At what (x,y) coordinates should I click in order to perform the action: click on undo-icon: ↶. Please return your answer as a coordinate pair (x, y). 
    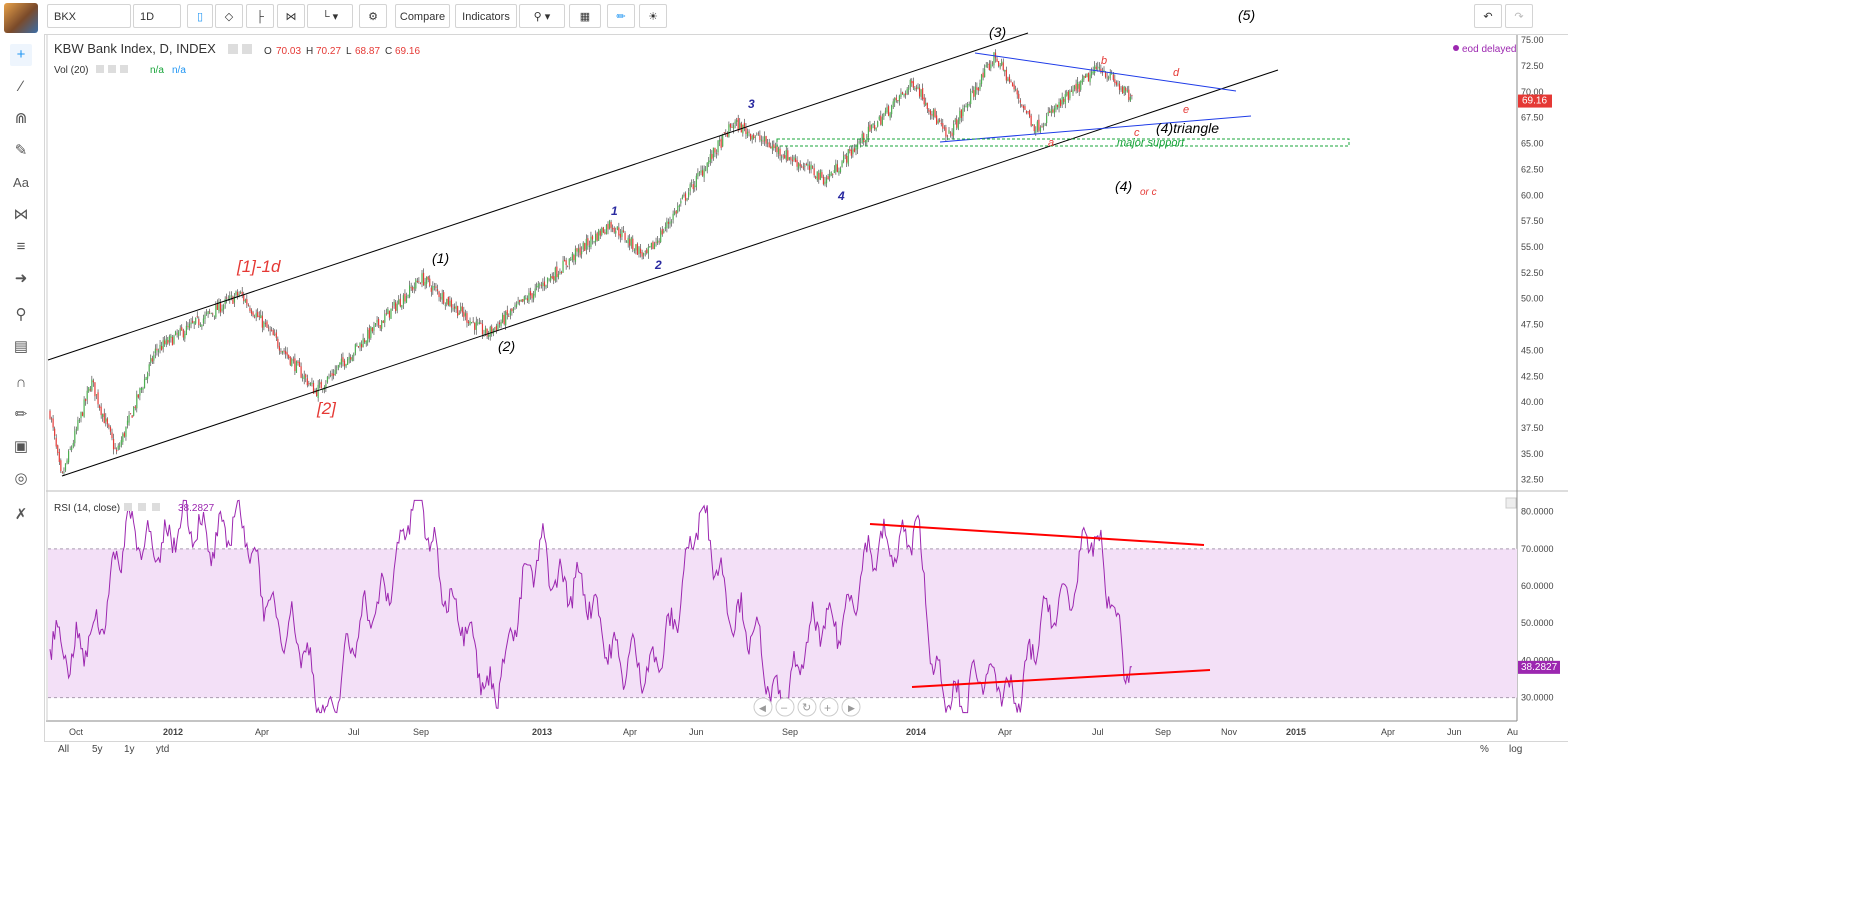
    Looking at the image, I should click on (1488, 16).